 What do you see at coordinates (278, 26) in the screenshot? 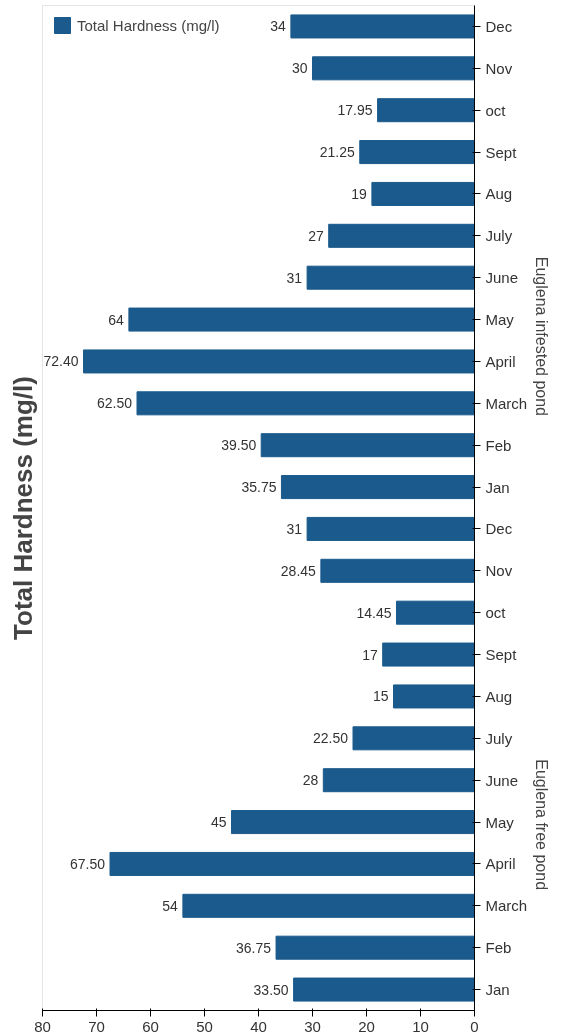
I see `data-label: 34` at bounding box center [278, 26].